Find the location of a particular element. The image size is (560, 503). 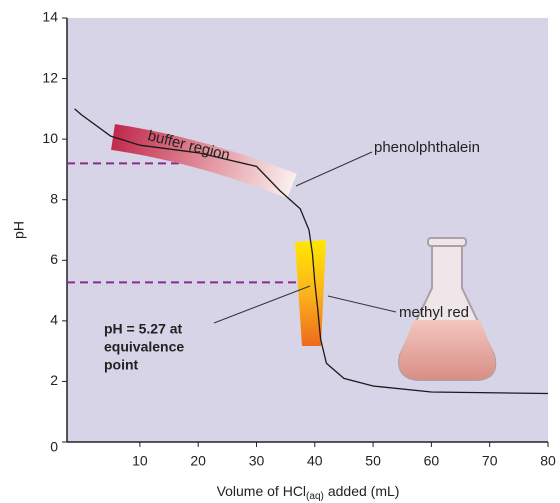

x-tick-label: 70 is located at coordinates (490, 461).